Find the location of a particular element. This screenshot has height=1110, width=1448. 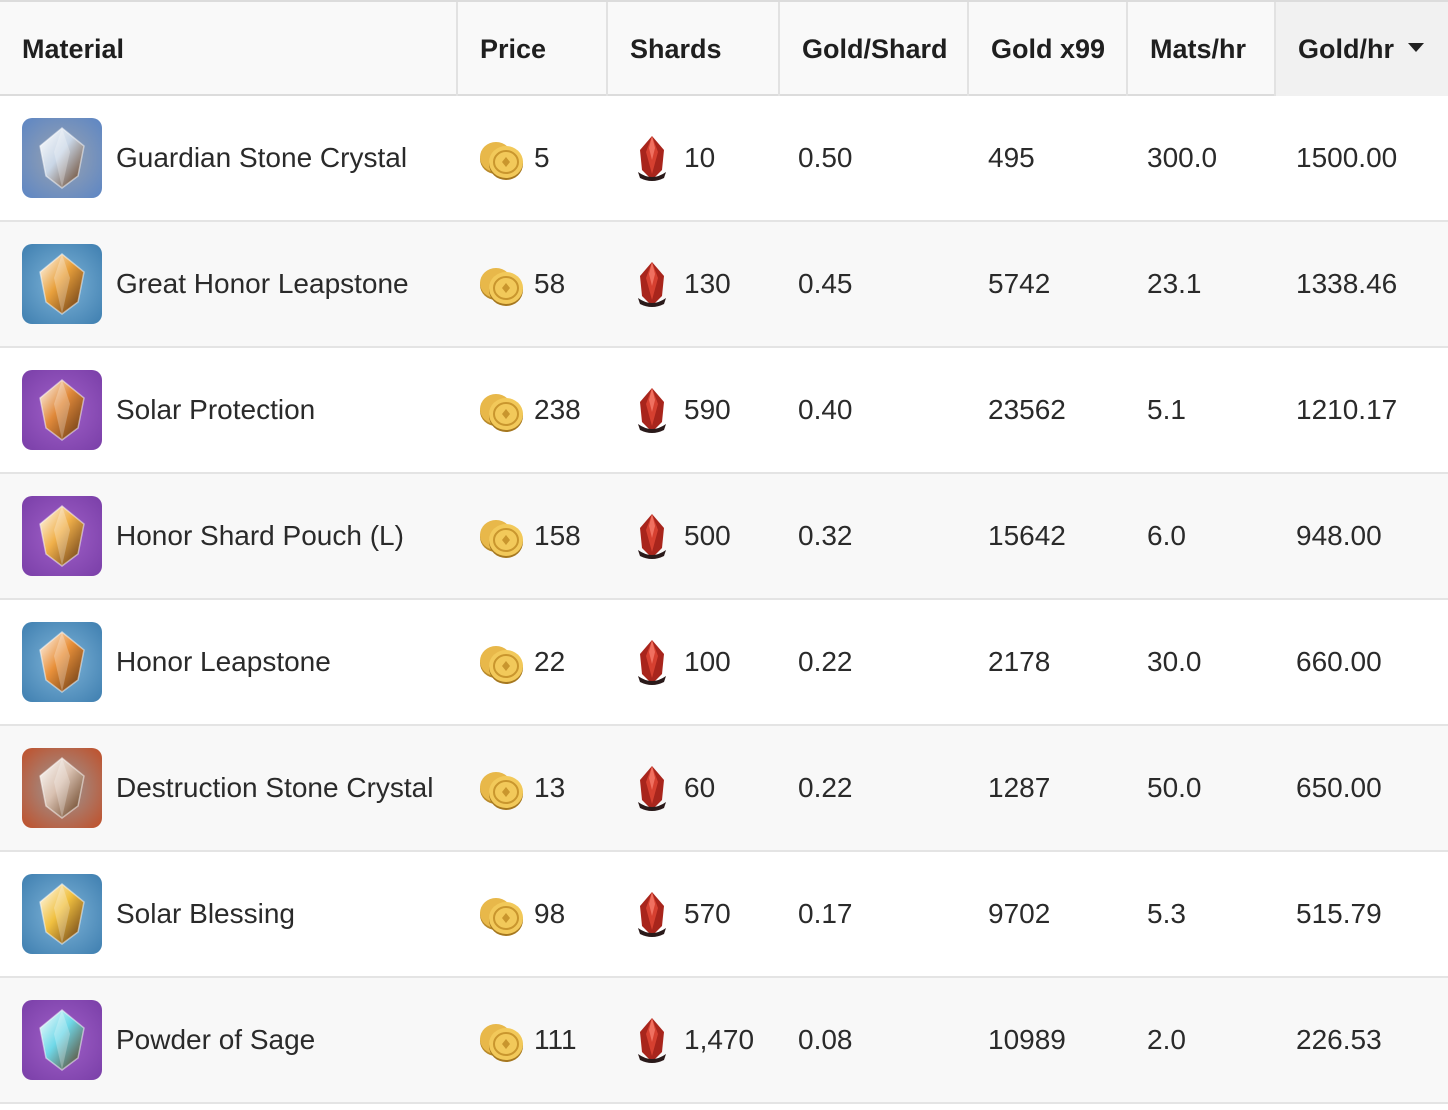

table-row: Honor Leapstone 22 100 0.22 2178 30.0 660.00 is located at coordinates (724, 663).